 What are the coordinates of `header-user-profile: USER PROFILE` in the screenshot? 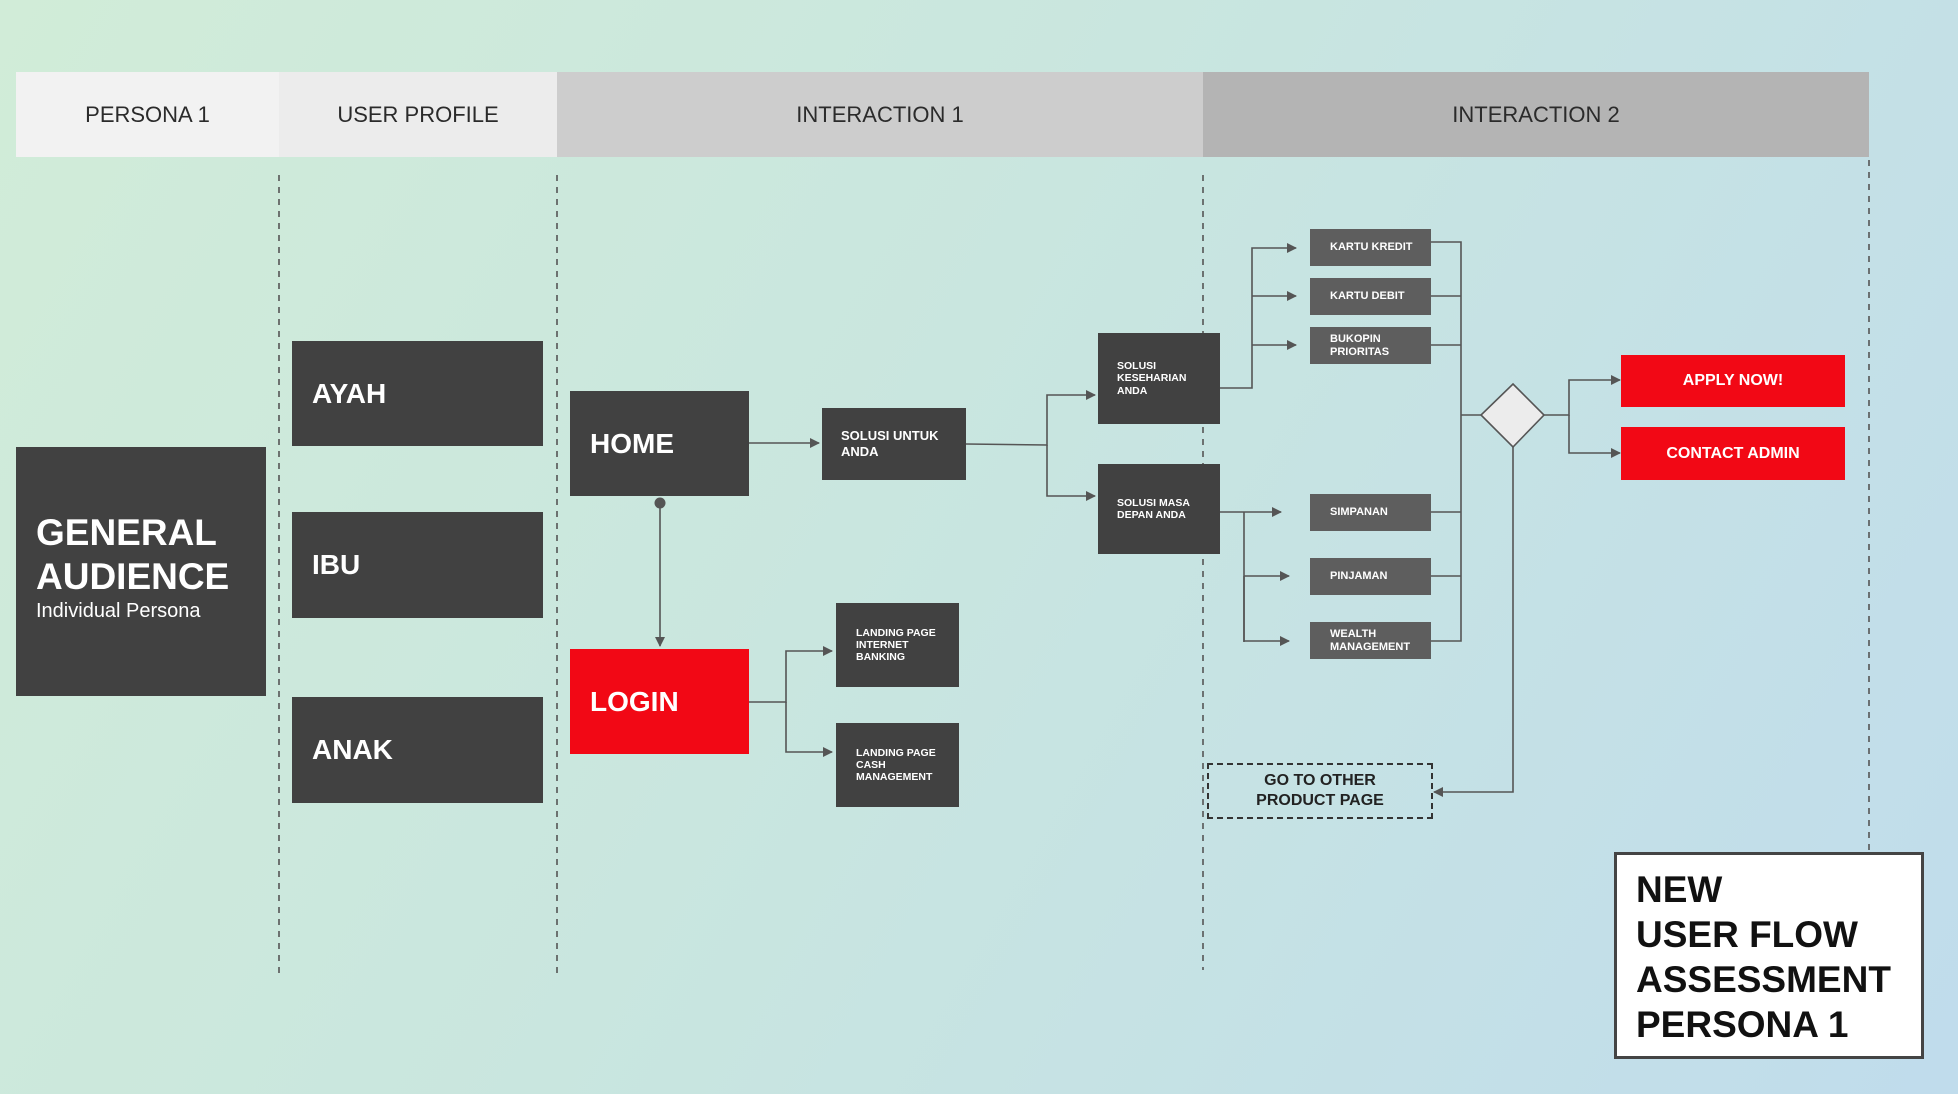 It's located at (418, 114).